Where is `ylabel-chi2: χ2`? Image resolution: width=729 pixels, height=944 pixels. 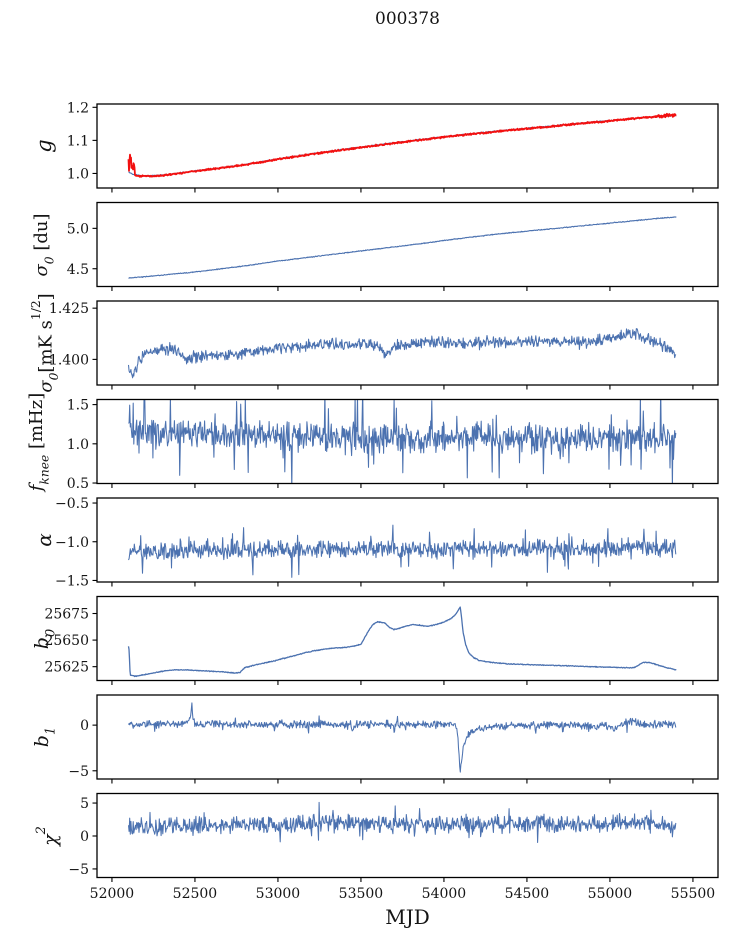 ylabel-chi2: χ2 is located at coordinates (48, 835).